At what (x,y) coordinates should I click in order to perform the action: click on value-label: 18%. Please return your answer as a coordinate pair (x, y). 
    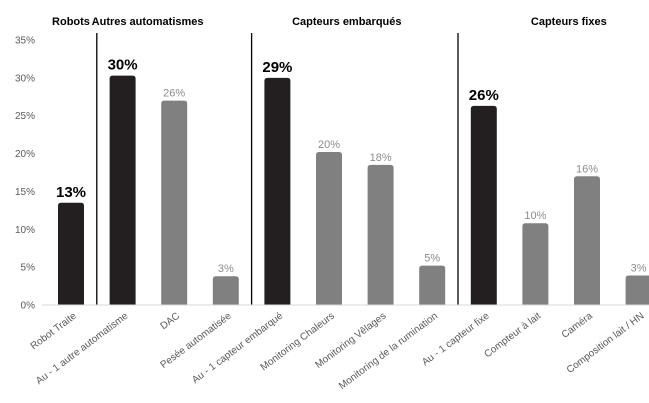
    Looking at the image, I should click on (381, 158).